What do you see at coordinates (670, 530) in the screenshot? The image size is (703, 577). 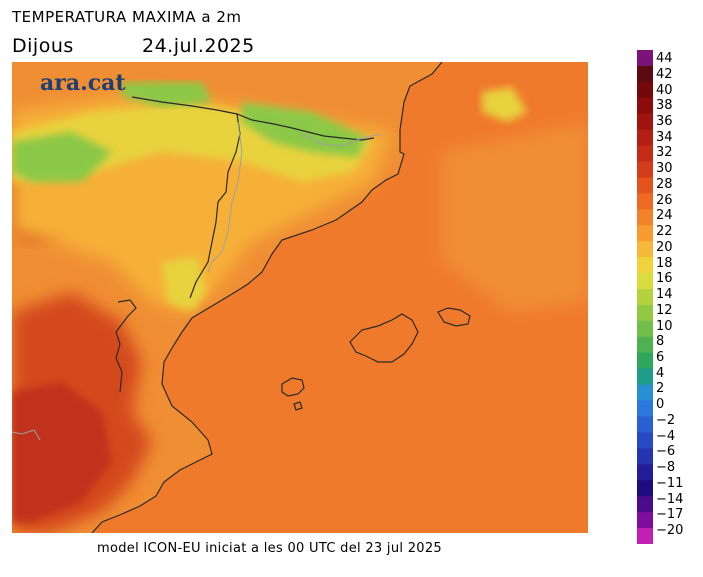 I see `colorbar-tick-label: −20` at bounding box center [670, 530].